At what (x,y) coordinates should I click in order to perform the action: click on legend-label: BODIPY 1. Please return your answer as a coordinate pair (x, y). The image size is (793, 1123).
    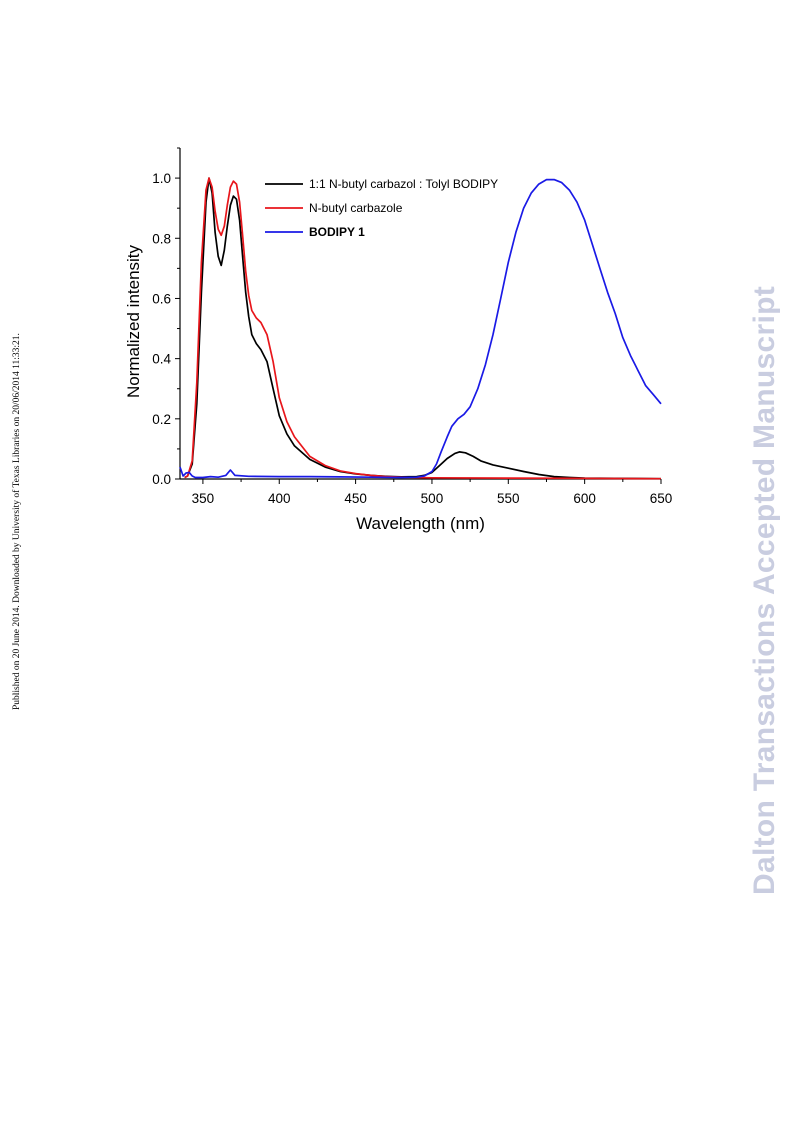
    Looking at the image, I should click on (337, 232).